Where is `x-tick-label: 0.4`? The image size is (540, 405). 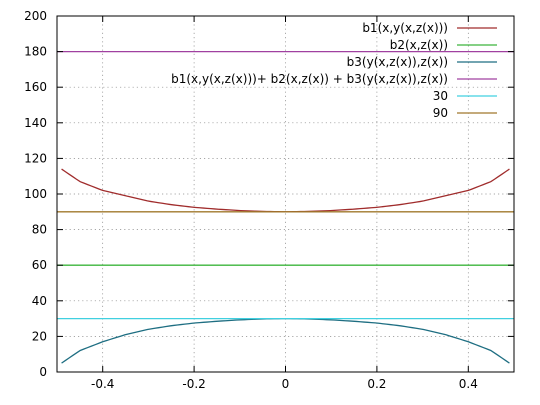
x-tick-label: 0.4 is located at coordinates (468, 384).